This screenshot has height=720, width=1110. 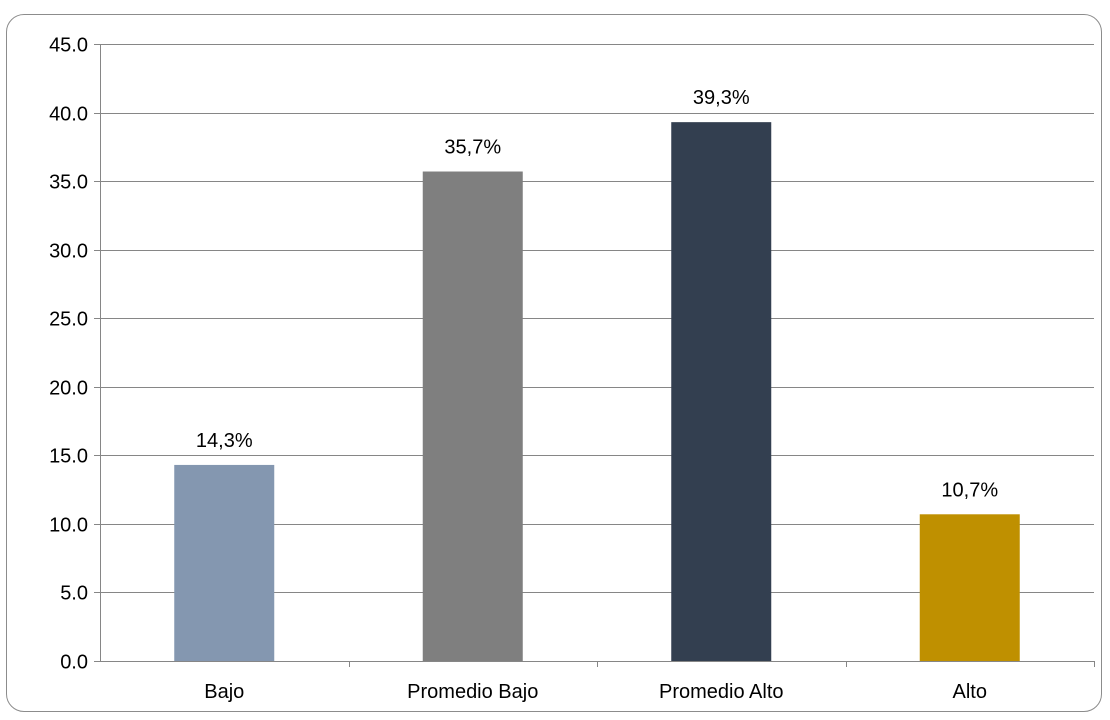 I want to click on bar-alto, so click(x=969, y=587).